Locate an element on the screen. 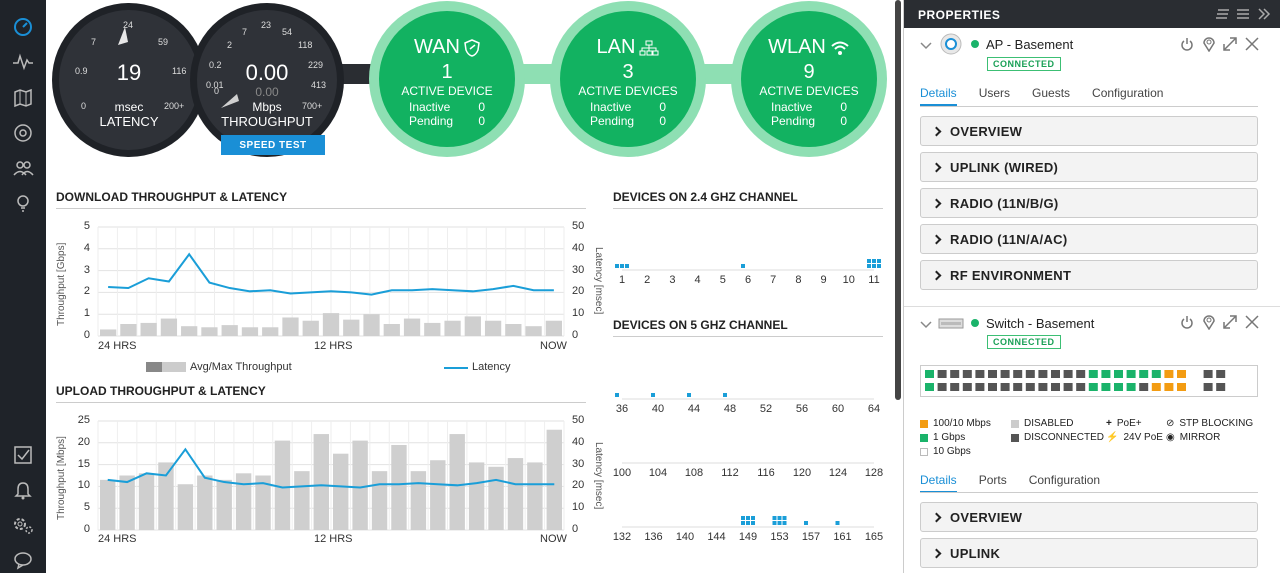  statistics-icon is located at coordinates (23, 62).